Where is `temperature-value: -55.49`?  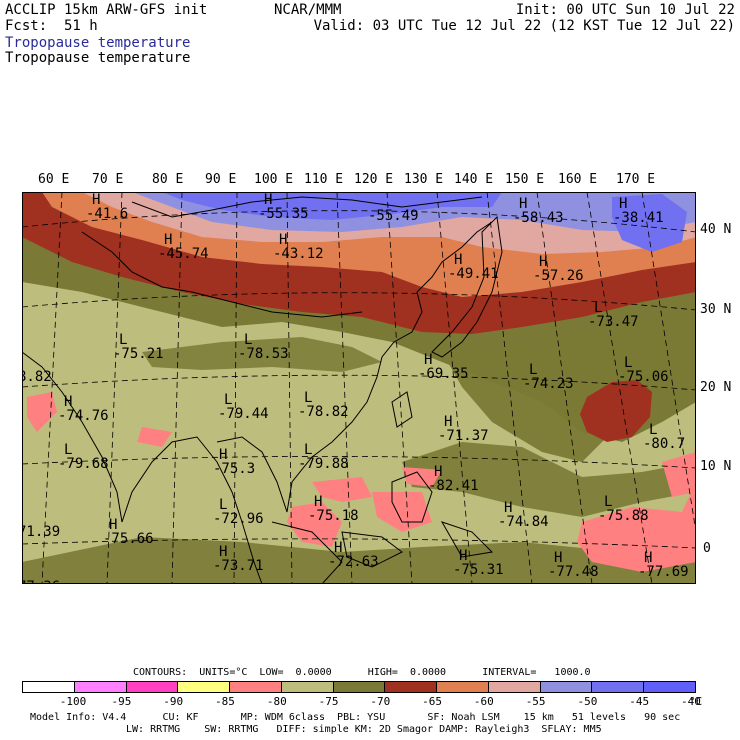 temperature-value: -55.49 is located at coordinates (393, 216).